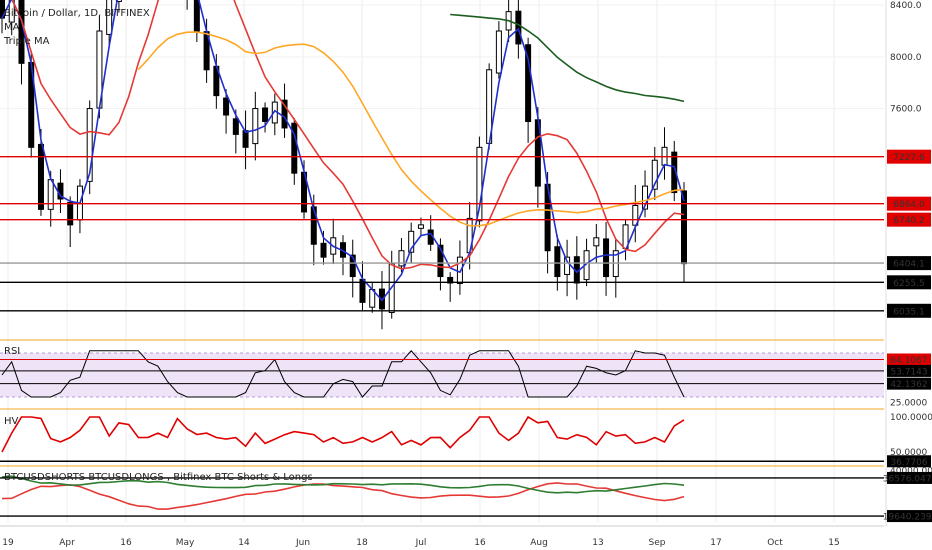  I want to click on legend-triple-ma: Triple MA, so click(26, 41).